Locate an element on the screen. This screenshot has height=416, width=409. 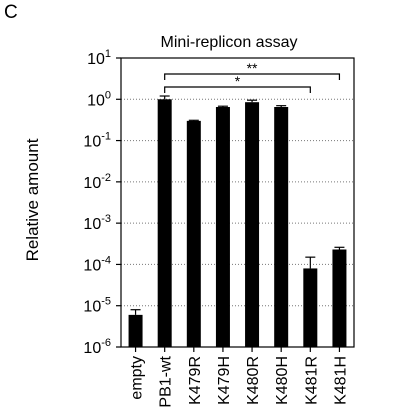
x-tick-label: K481R is located at coordinates (311, 380).